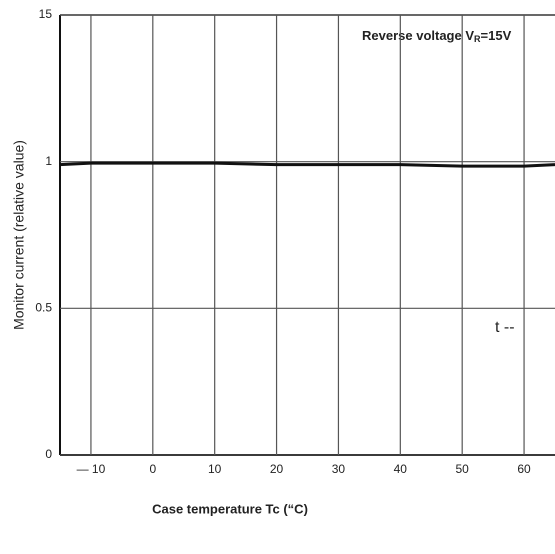 The width and height of the screenshot is (555, 554). I want to click on y-axis-label: Monitor current (relative value), so click(19, 235).